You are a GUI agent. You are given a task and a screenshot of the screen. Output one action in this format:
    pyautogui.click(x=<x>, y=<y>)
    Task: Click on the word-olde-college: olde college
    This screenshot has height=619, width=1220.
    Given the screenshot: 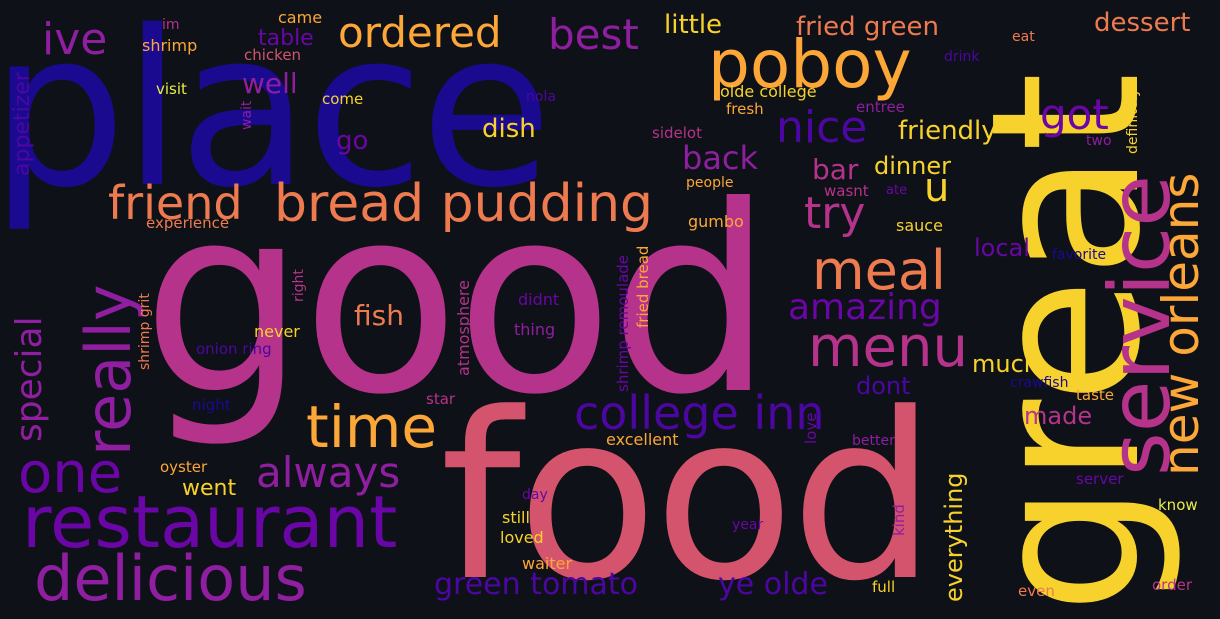 What is the action you would take?
    pyautogui.click(x=768, y=91)
    